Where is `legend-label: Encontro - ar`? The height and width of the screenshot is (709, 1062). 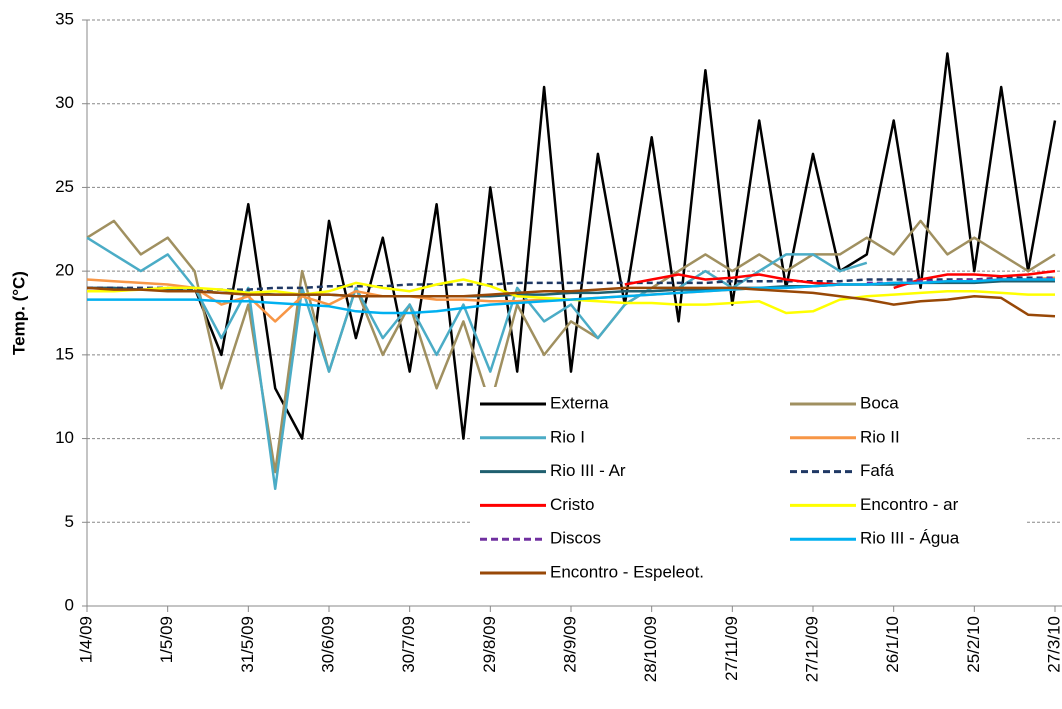
legend-label: Encontro - ar is located at coordinates (909, 504).